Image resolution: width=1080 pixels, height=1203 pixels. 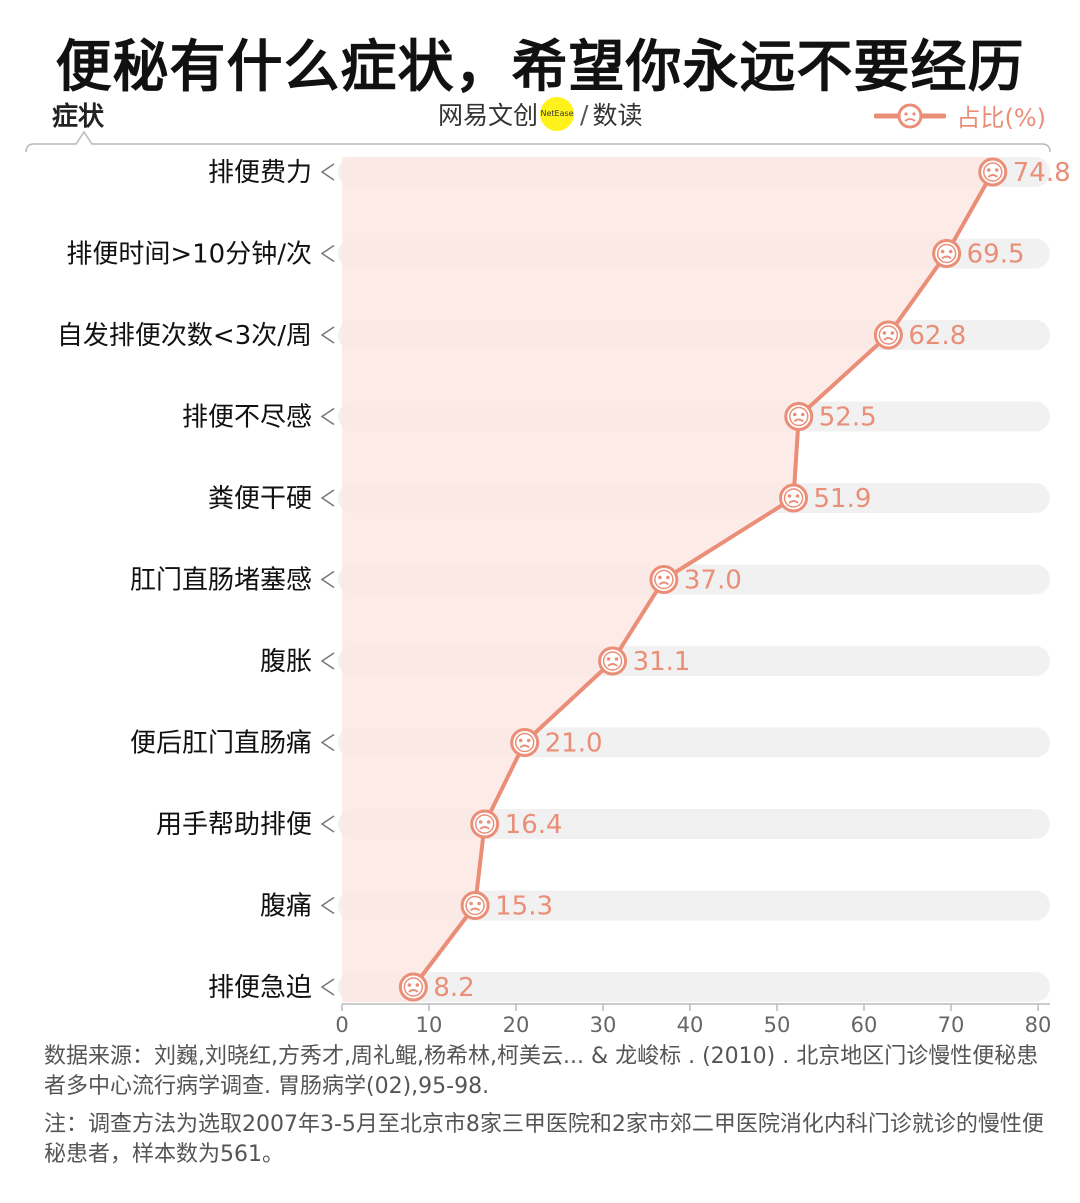 I want to click on x-tick-label: 20, so click(x=516, y=1025).